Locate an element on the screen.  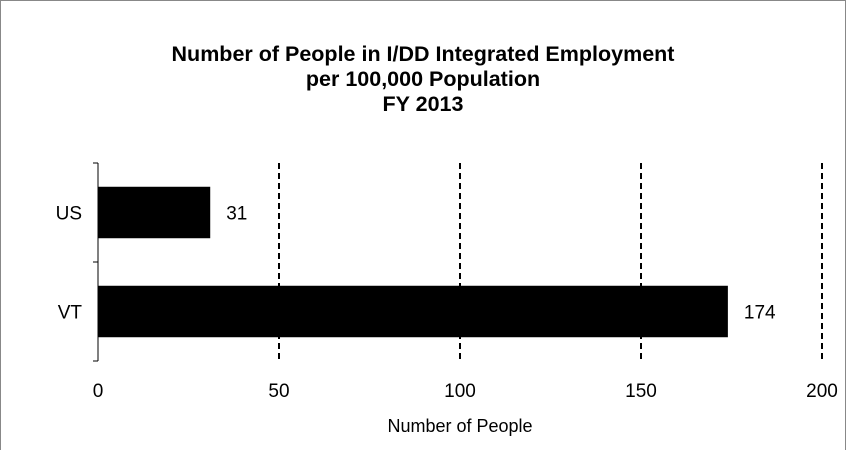
bar-us is located at coordinates (154, 212).